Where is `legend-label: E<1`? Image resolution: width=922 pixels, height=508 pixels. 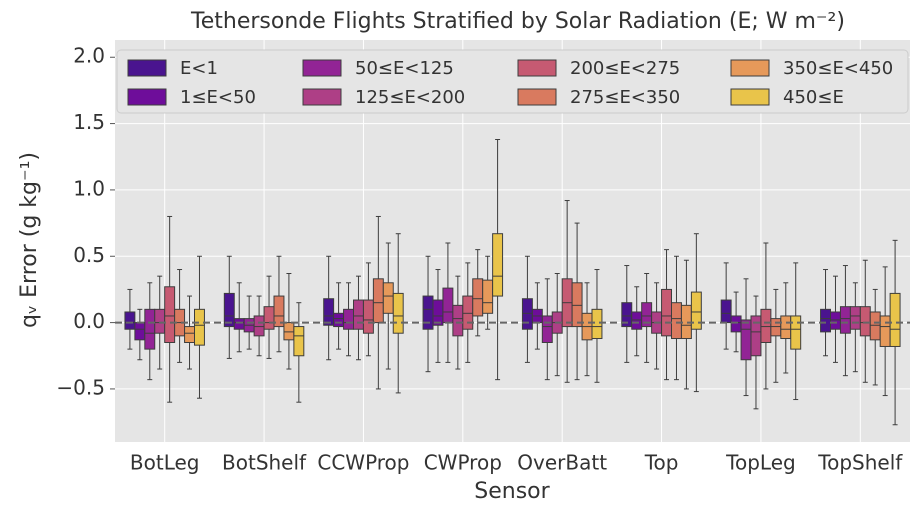 legend-label: E<1 is located at coordinates (199, 68).